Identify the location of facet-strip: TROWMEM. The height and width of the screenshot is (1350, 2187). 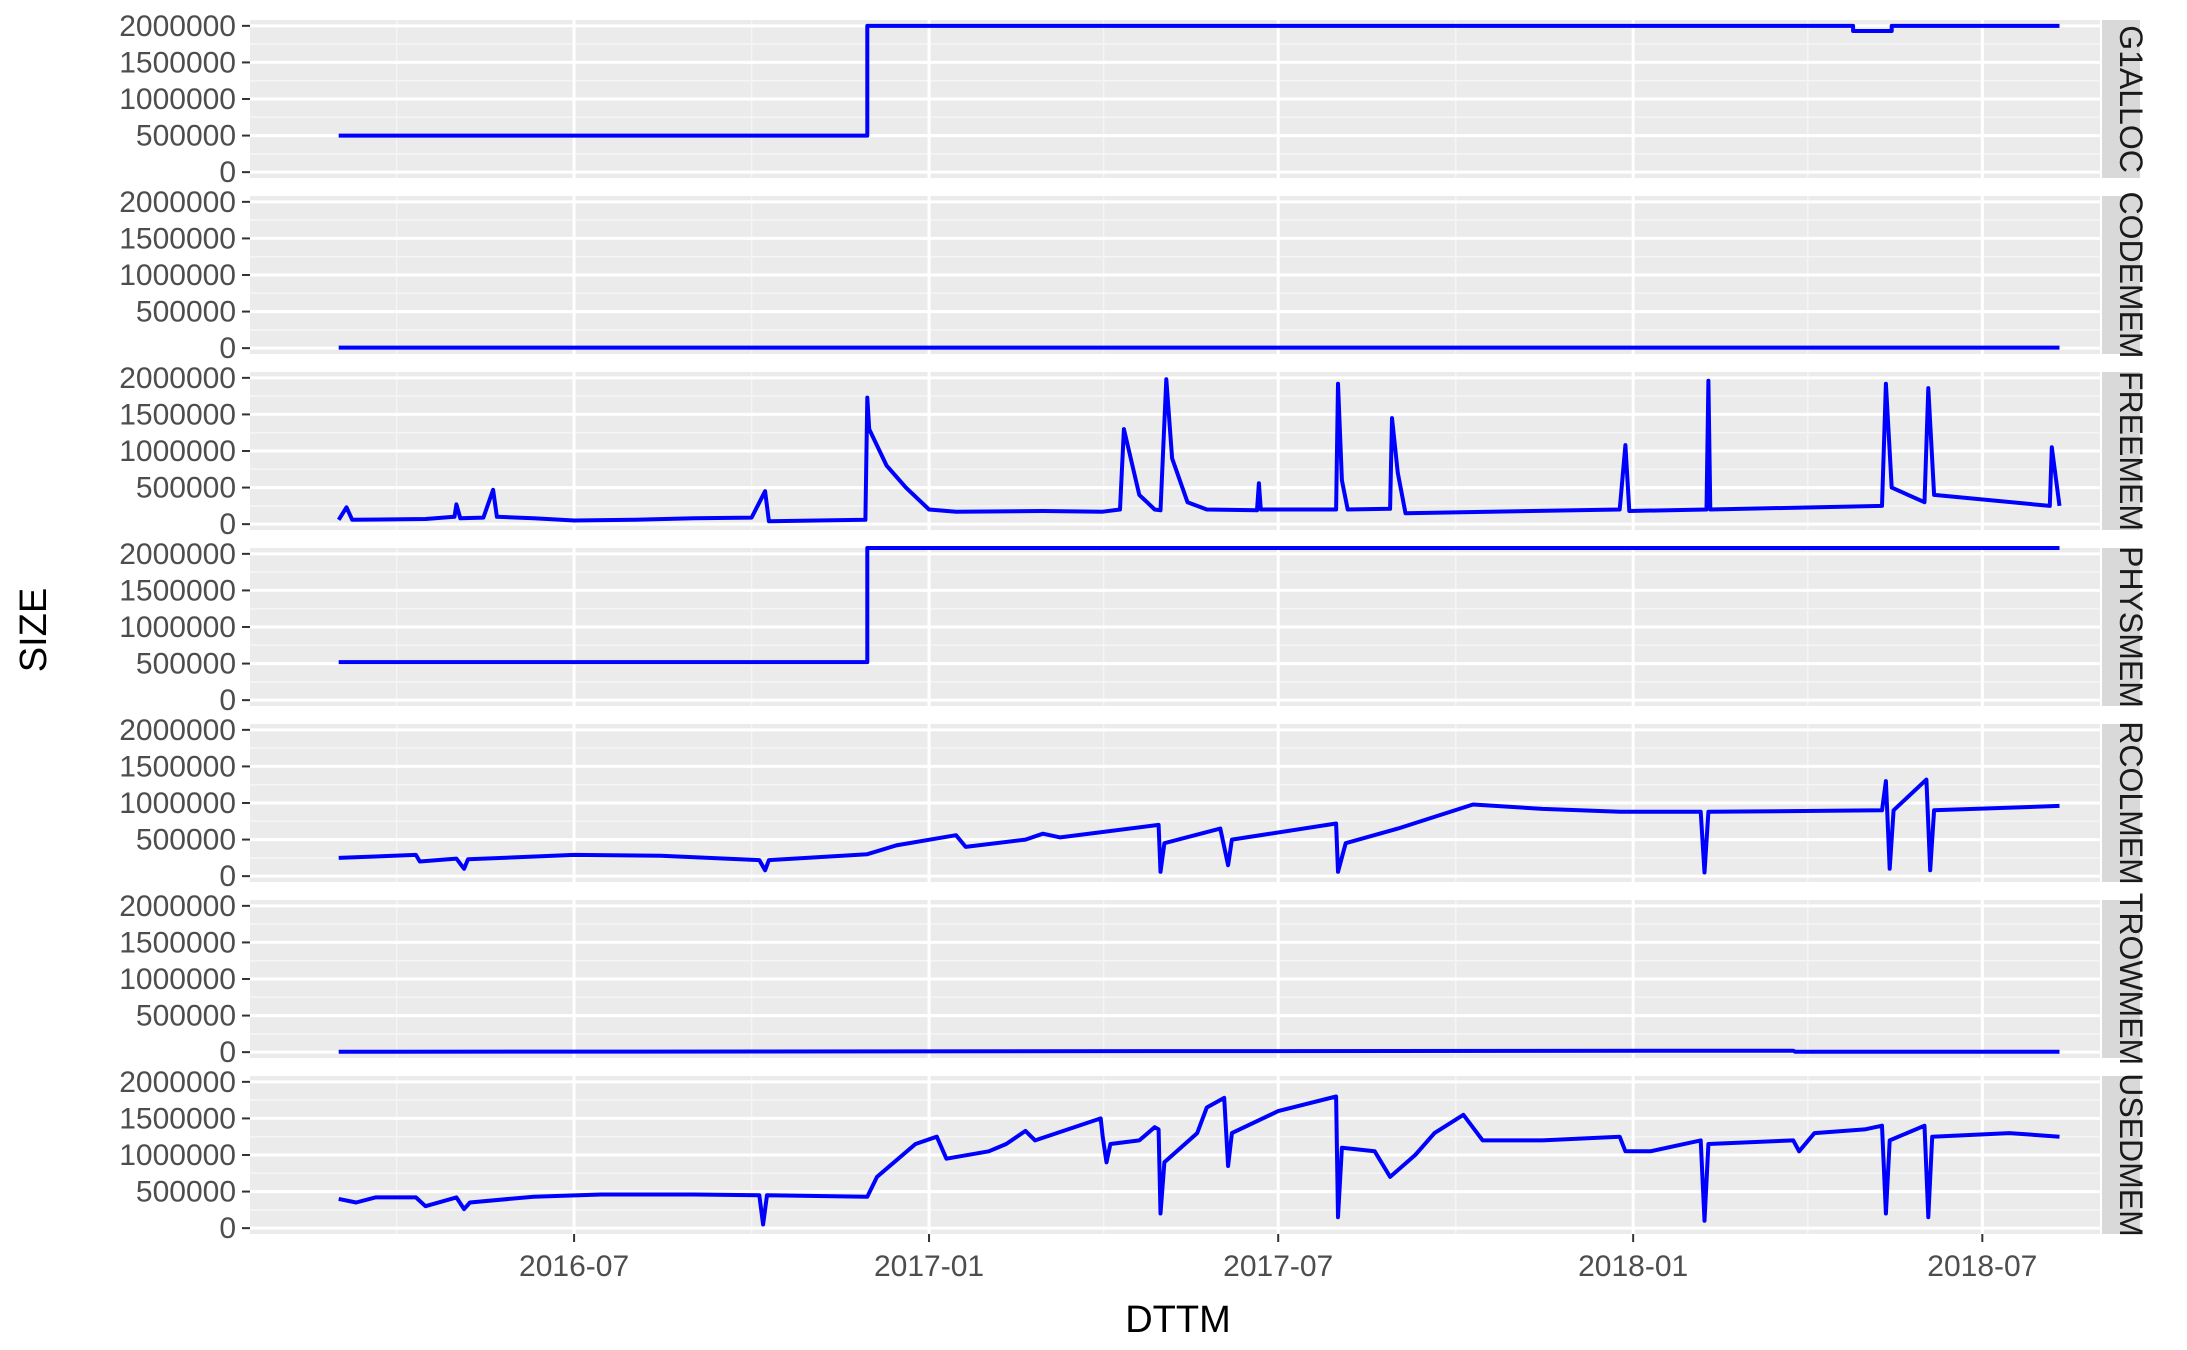
(2125, 979).